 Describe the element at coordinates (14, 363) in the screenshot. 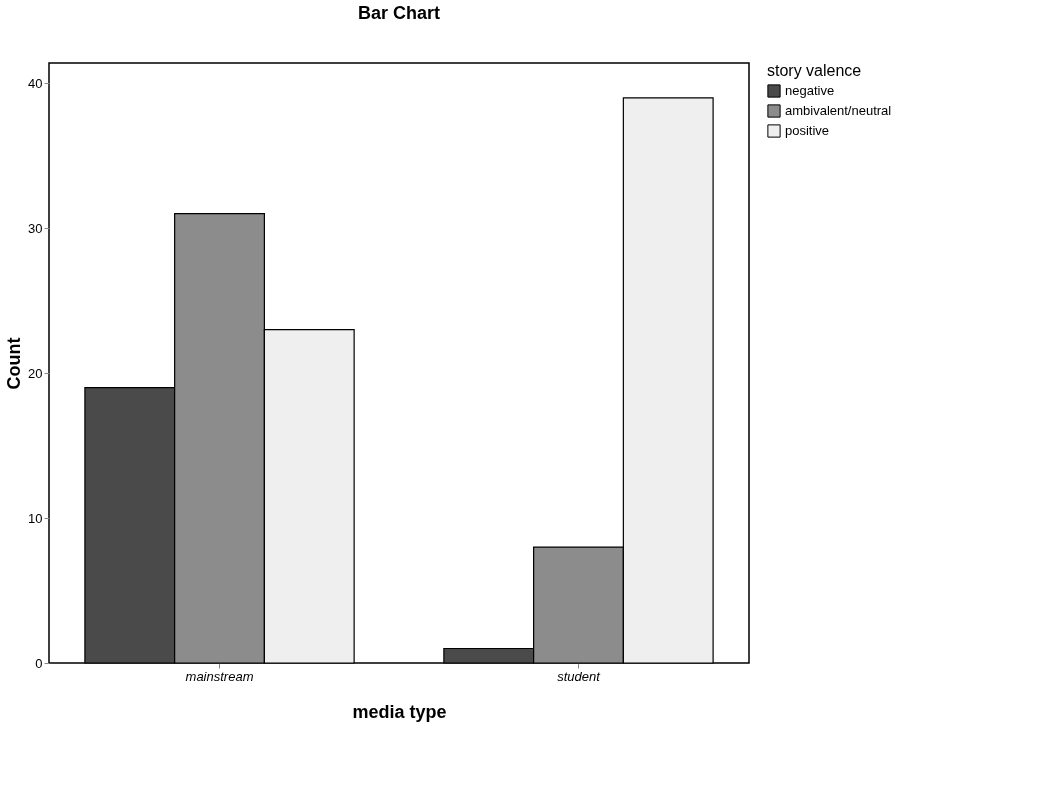

I see `y-axis-title: Count` at that location.